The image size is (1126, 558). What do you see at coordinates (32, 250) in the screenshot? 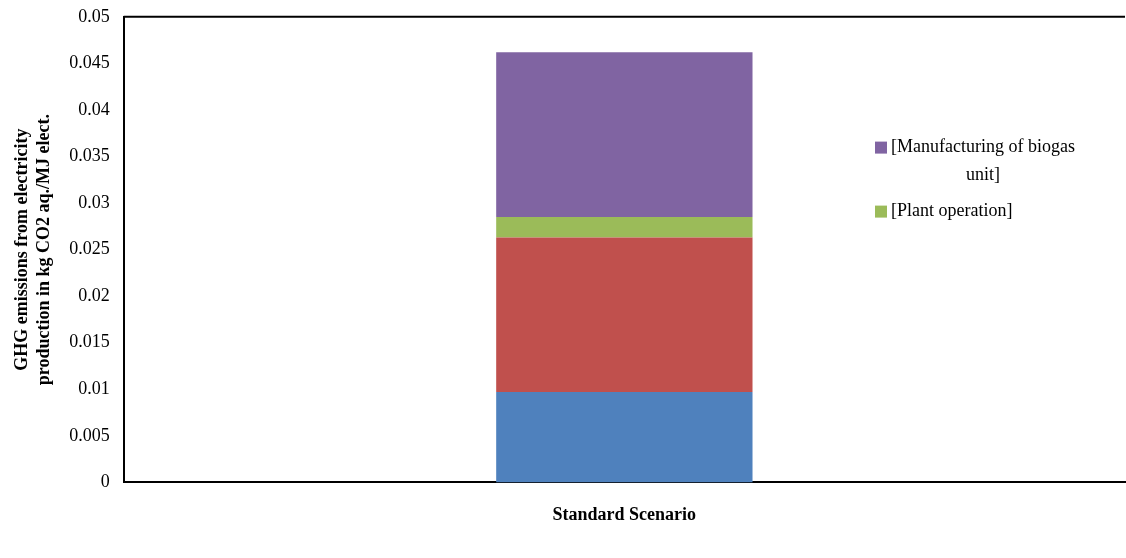
I see `y-axis-title: GHG emissions from electricity production in kg CO2 aq./MJ elect.` at bounding box center [32, 250].